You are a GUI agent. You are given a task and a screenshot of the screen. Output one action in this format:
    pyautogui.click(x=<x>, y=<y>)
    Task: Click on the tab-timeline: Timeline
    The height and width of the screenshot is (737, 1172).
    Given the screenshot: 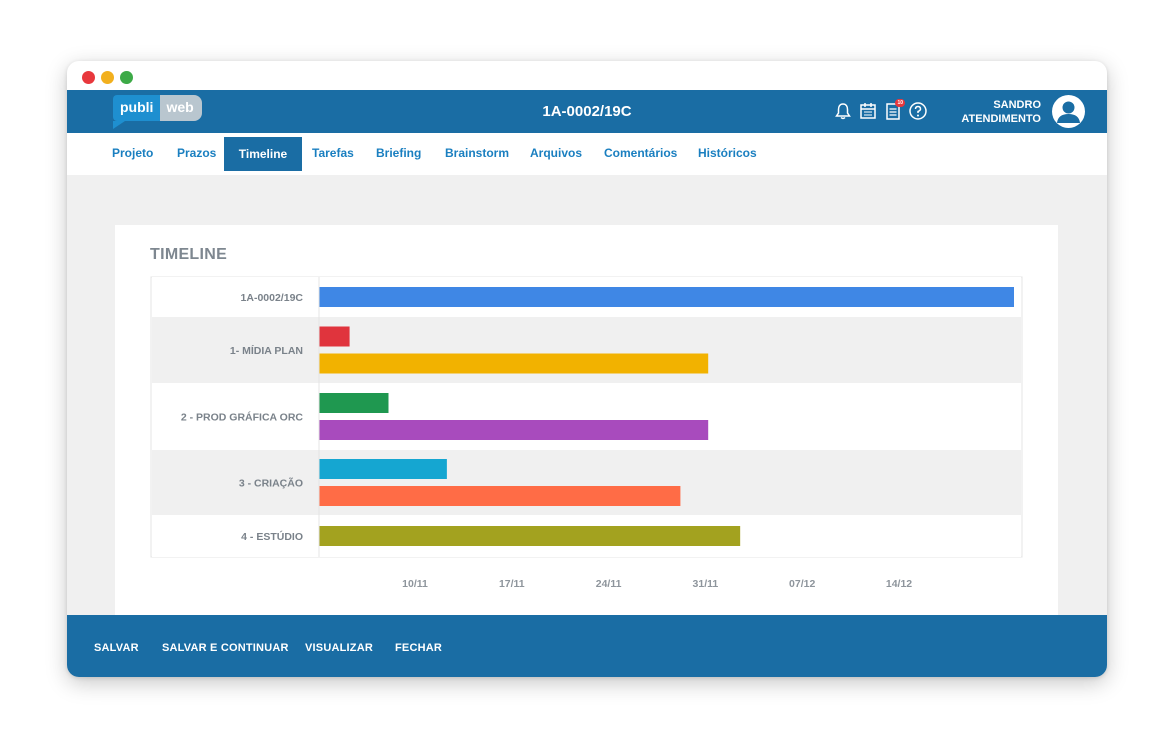 What is the action you would take?
    pyautogui.click(x=263, y=154)
    